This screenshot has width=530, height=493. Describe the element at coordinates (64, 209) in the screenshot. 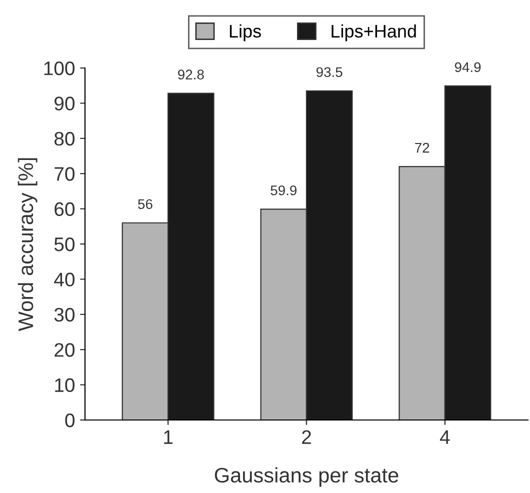

I see `y-tick-label: 60` at that location.